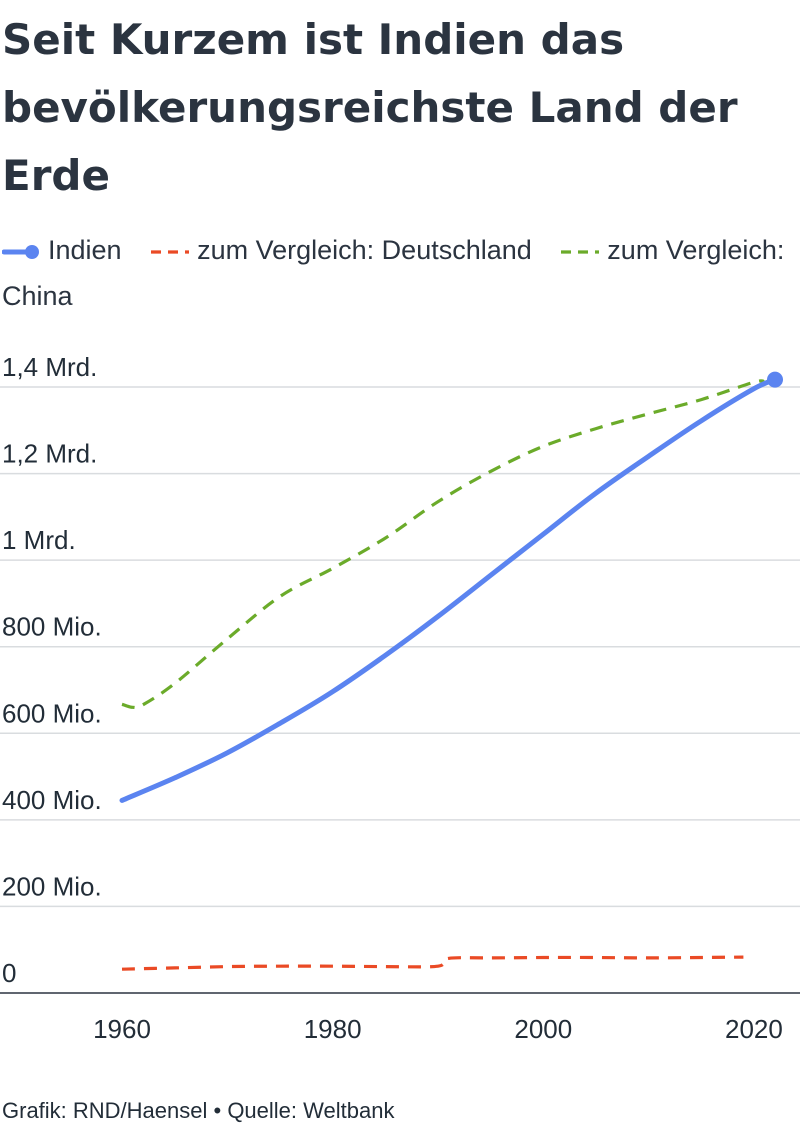  What do you see at coordinates (52, 713) in the screenshot?
I see `y-tick-label: 600 Mio.` at bounding box center [52, 713].